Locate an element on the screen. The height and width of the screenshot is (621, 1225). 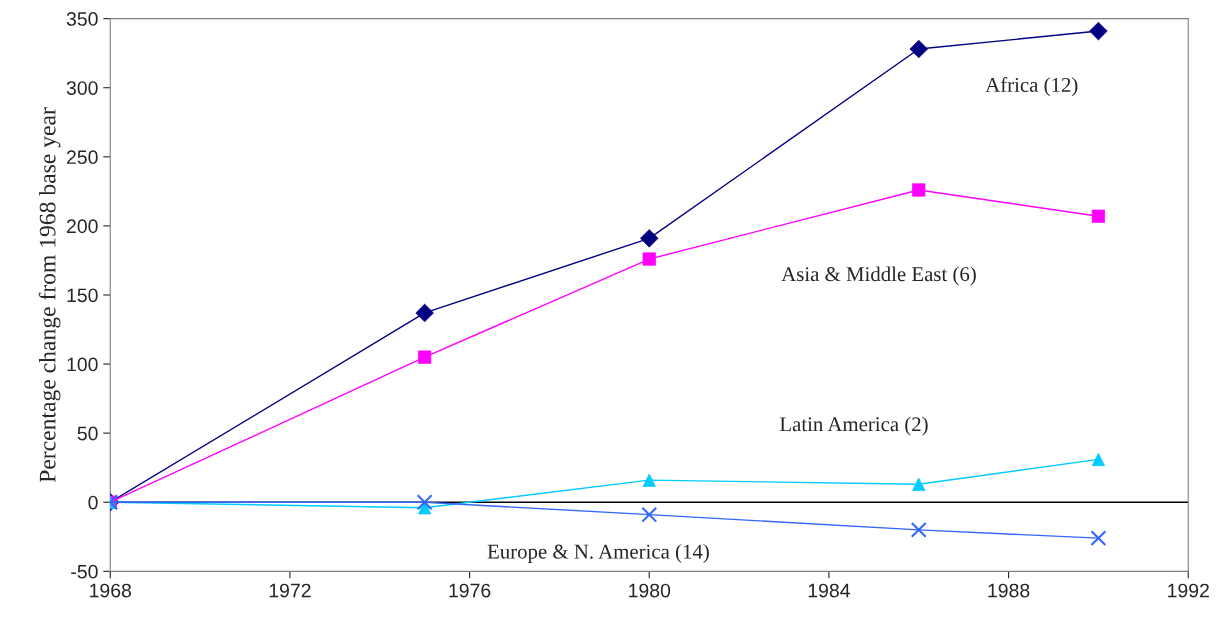
text: Latin America (2) is located at coordinates (853, 426).